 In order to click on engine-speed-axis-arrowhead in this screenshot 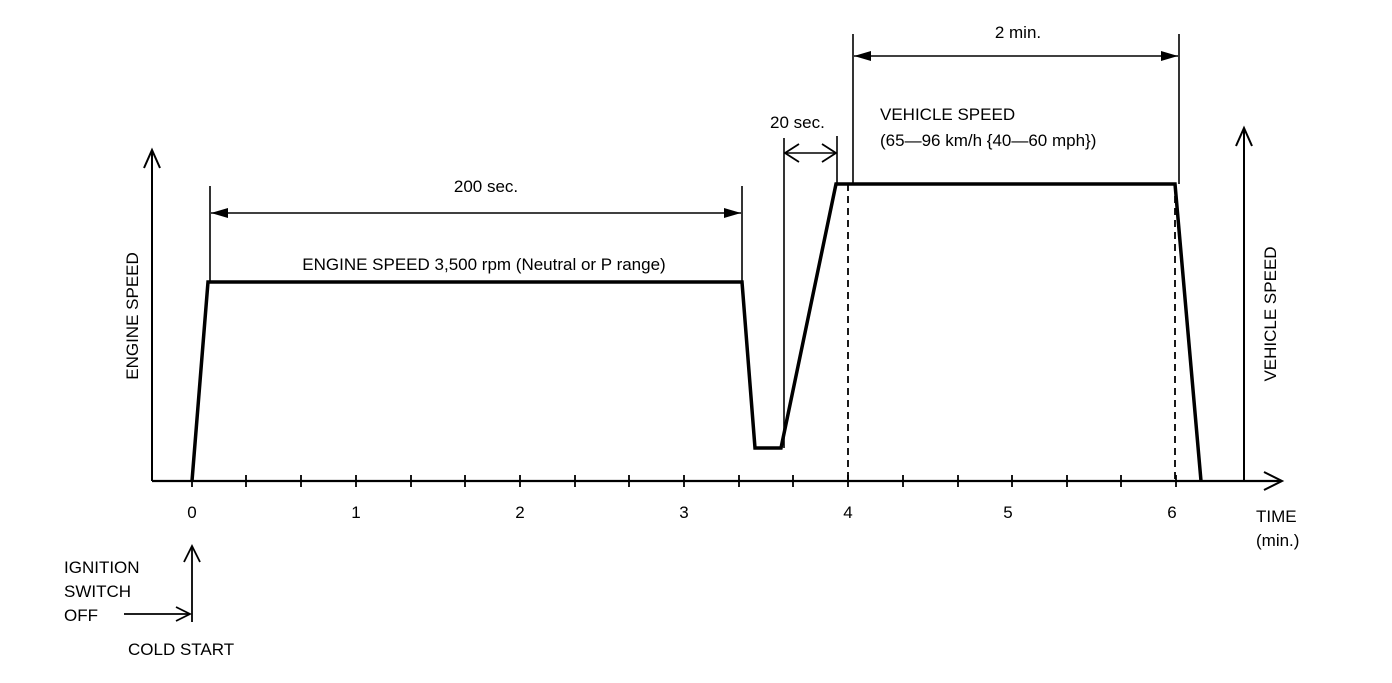, I will do `click(152, 158)`.